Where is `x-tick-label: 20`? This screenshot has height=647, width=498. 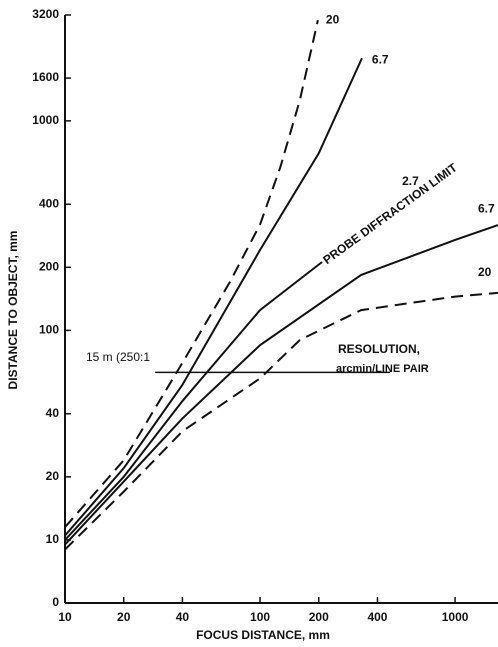
x-tick-label: 20 is located at coordinates (124, 617).